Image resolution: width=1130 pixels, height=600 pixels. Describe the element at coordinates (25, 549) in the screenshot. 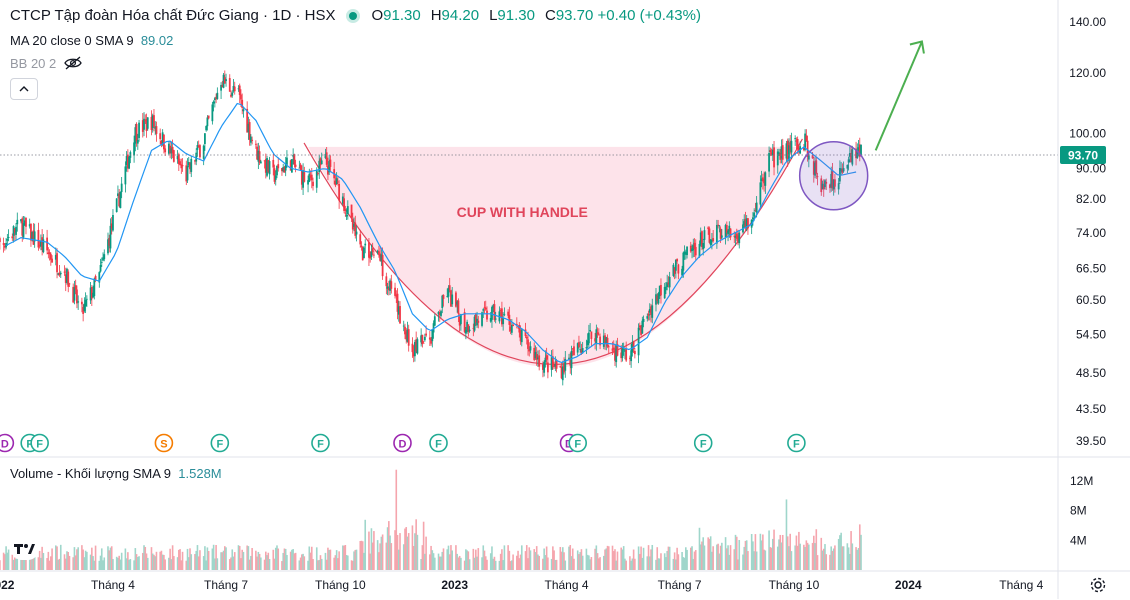

I see `tradingview-logo` at that location.